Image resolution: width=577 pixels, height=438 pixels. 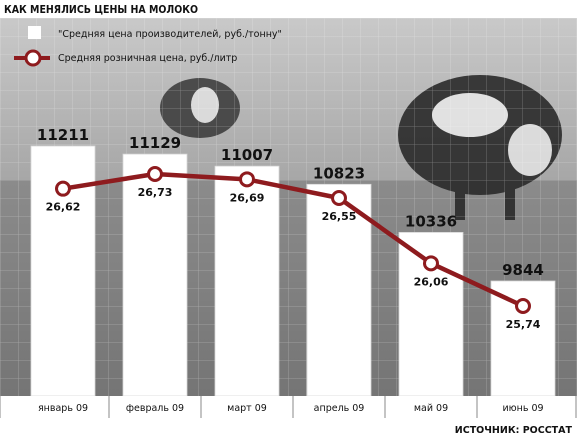 I want to click on axis-strip, so click(x=288, y=417).